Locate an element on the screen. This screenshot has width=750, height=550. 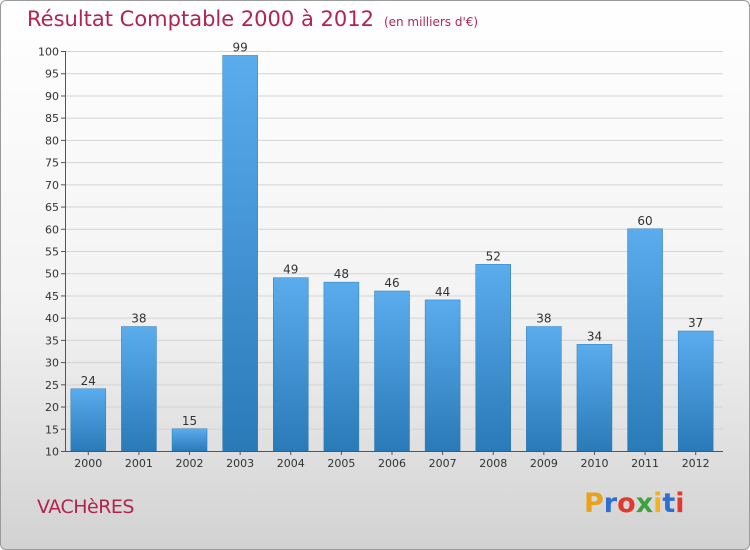
bar-value-label: 60 is located at coordinates (644, 221).